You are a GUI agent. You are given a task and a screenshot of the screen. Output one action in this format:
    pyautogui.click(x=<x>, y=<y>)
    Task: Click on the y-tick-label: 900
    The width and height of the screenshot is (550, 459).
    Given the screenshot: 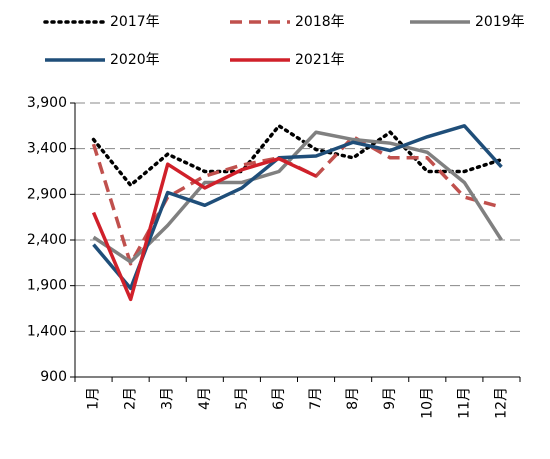 What is the action you would take?
    pyautogui.click(x=53, y=377)
    